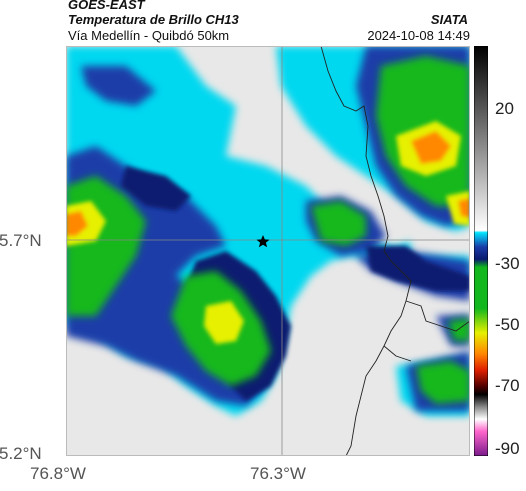 The image size is (526, 491). Describe the element at coordinates (58, 473) in the screenshot. I see `lon-label-76.8: 76.8°W` at that location.